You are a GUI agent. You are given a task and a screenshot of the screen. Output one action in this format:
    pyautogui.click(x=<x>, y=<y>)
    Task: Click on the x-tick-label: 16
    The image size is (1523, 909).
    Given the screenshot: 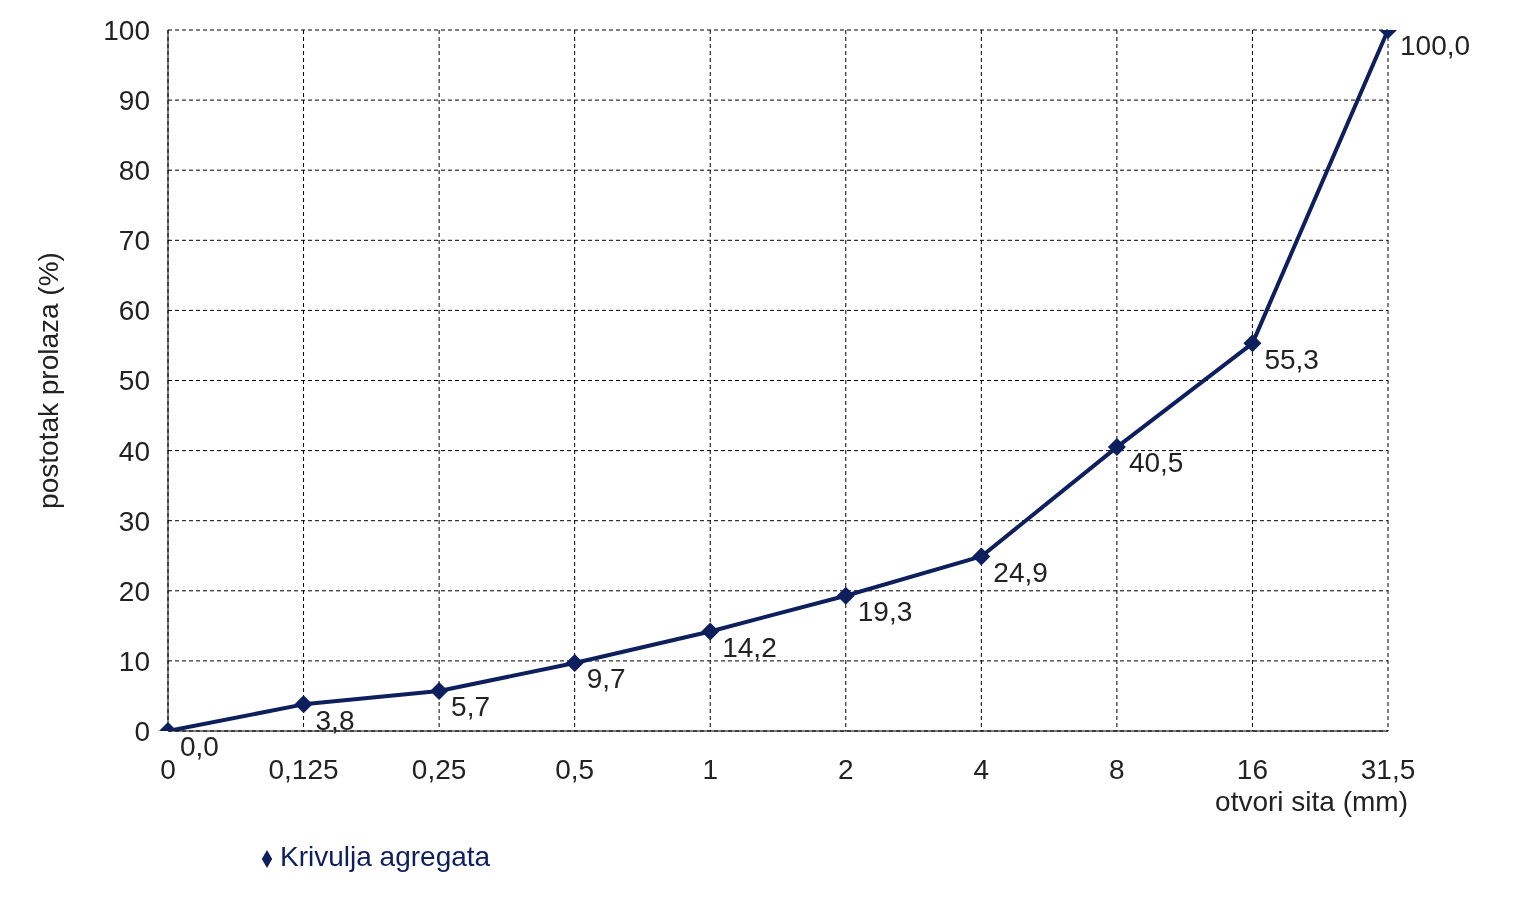 What is the action you would take?
    pyautogui.click(x=1252, y=769)
    